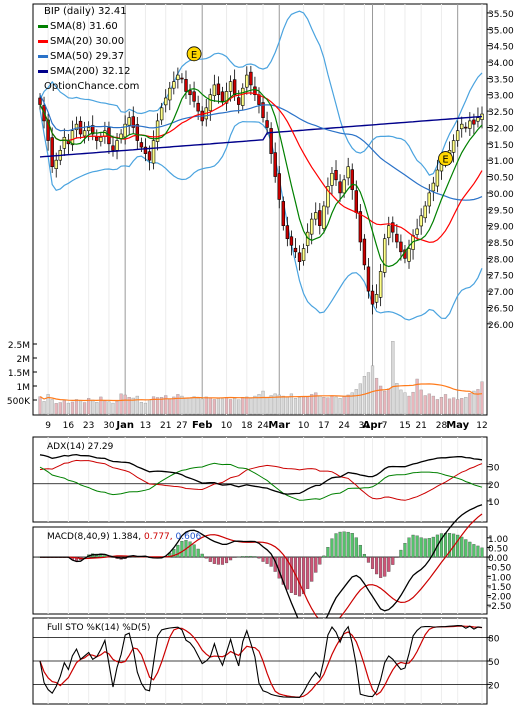 This screenshot has width=526, height=706. I want to click on adx-plot: 30 20 10, so click(266, 479).